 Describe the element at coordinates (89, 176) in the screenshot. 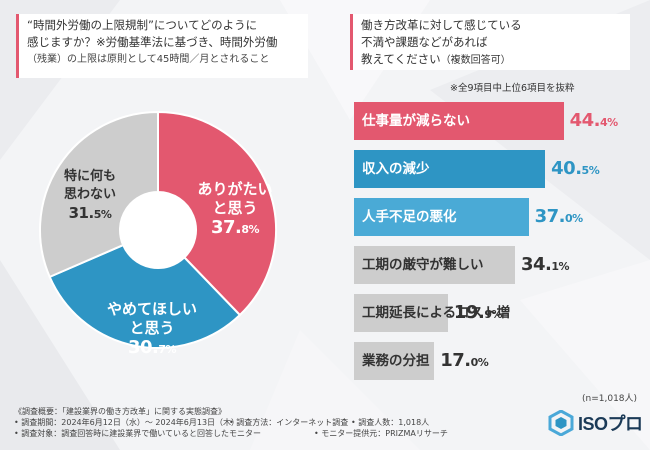

I see `pie-label-nothing-line1: 特に何も` at that location.